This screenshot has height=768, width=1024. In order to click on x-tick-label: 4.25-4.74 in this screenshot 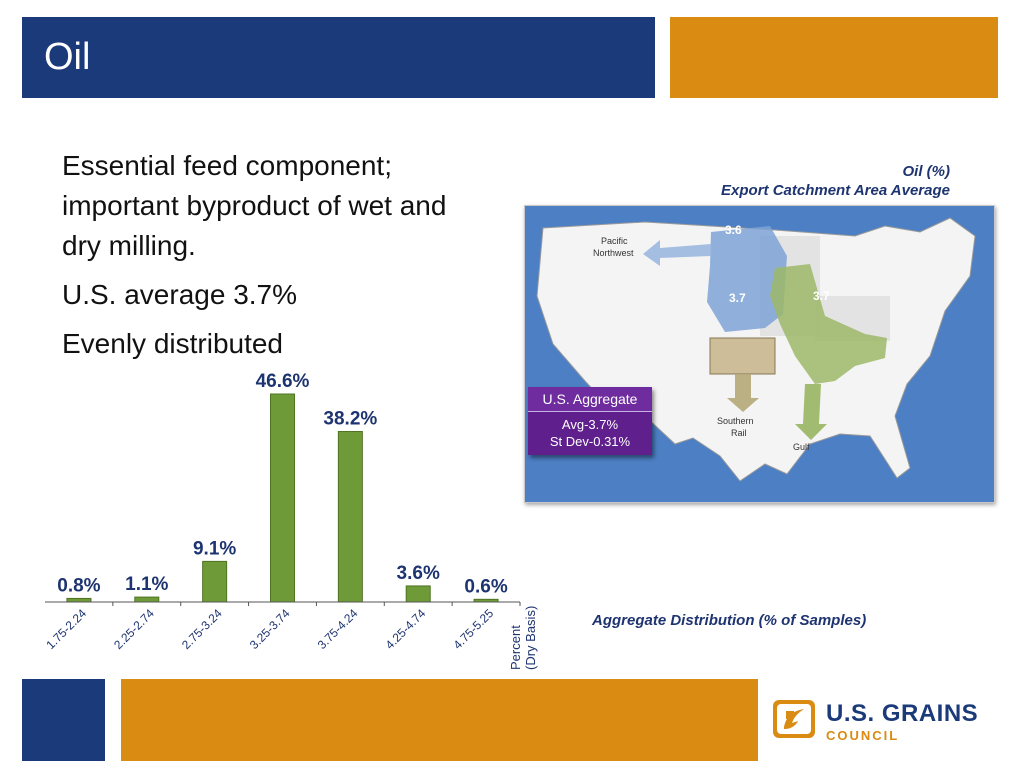, I will do `click(406, 629)`.